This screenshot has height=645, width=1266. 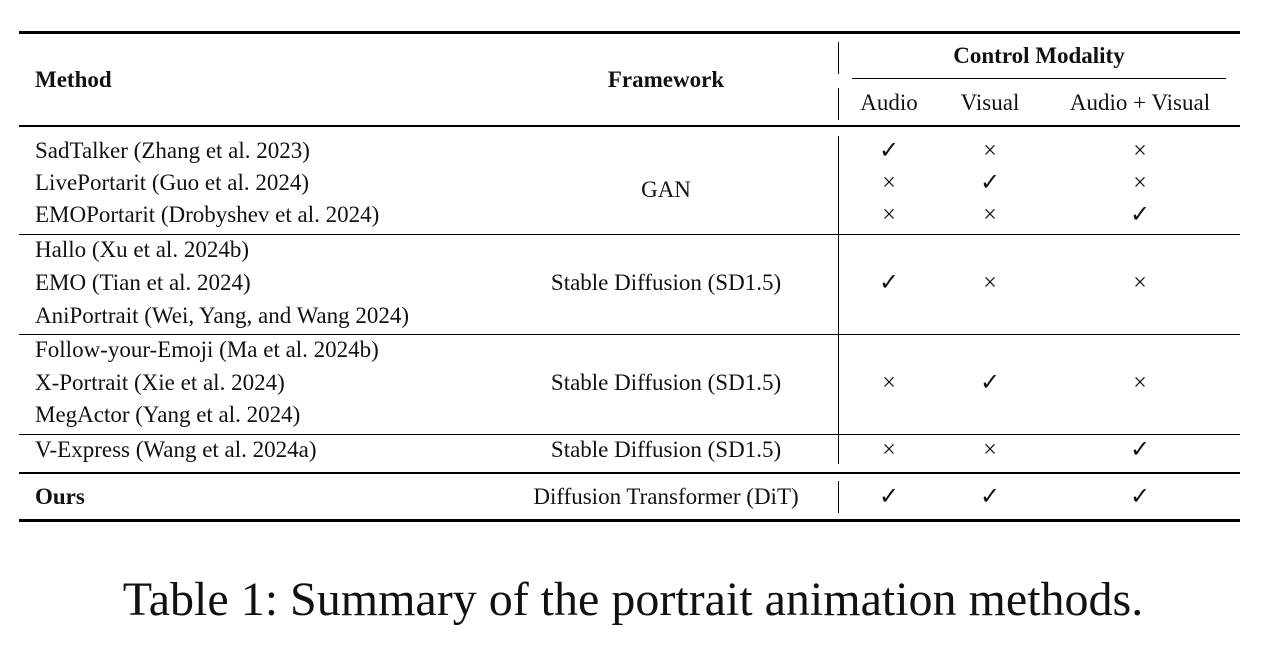 What do you see at coordinates (1039, 78) in the screenshot?
I see `header-midrule` at bounding box center [1039, 78].